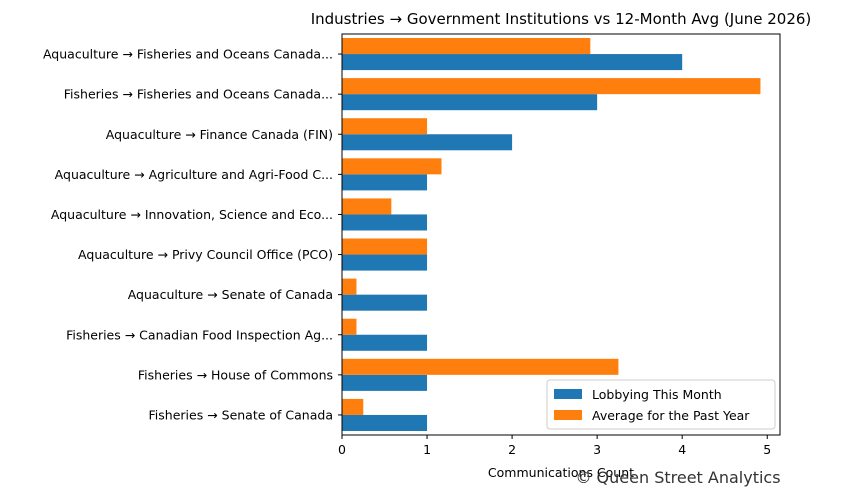 This screenshot has width=848, height=496. I want to click on legend-label: Average for the Past Year, so click(671, 415).